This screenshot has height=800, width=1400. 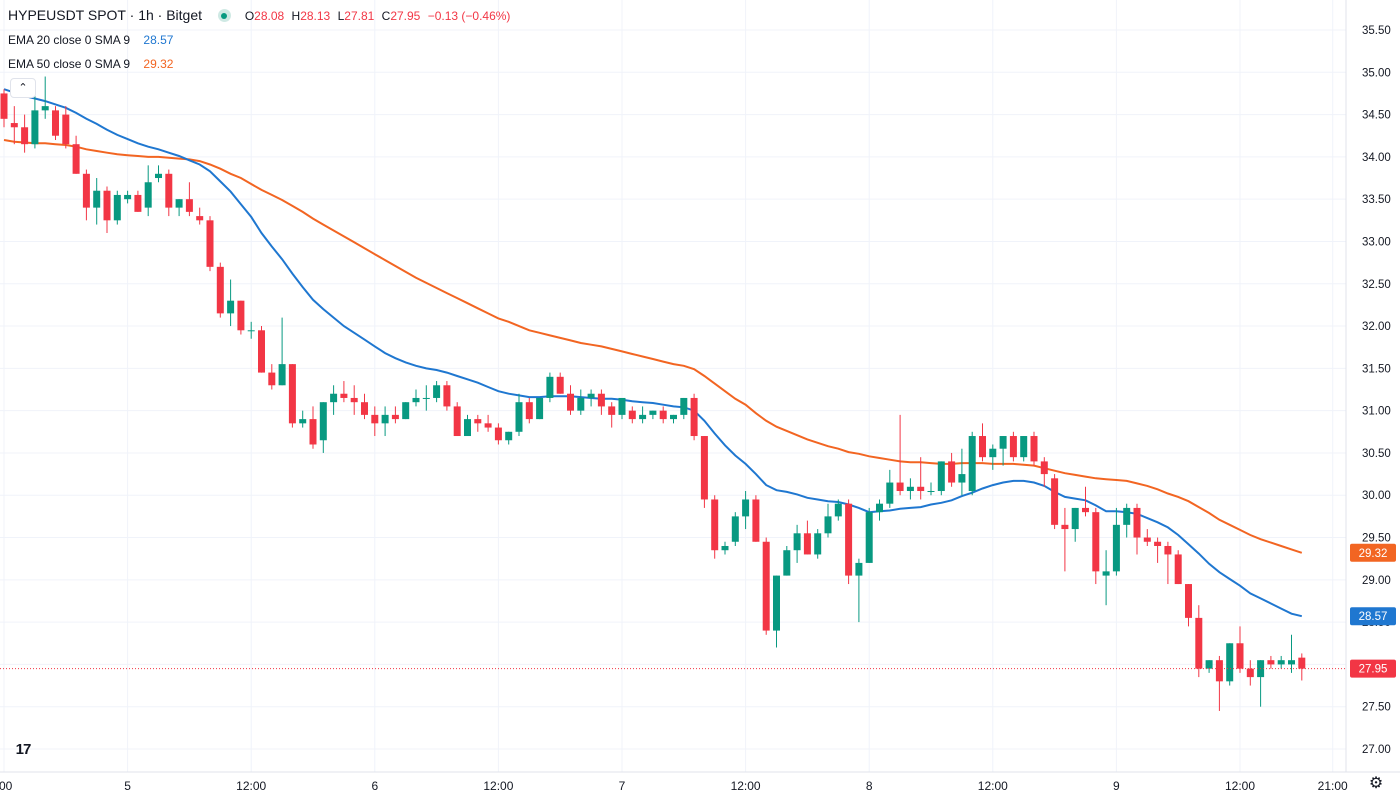 What do you see at coordinates (23, 88) in the screenshot?
I see `collapse-legend-button: ⌃` at bounding box center [23, 88].